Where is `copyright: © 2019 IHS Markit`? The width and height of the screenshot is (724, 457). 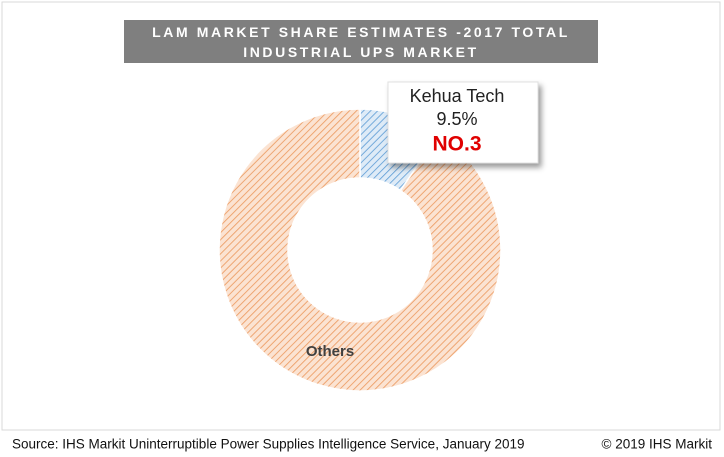
copyright: © 2019 IHS Markit is located at coordinates (657, 444).